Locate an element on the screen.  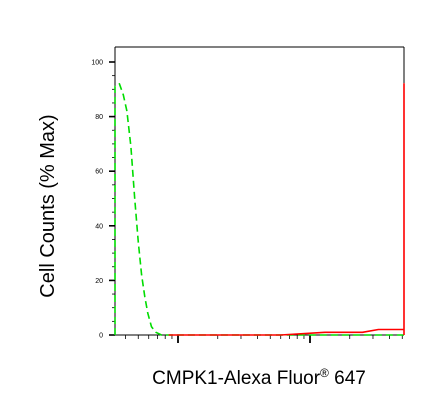
y-axis-title: Cell Counts (% Max) is located at coordinates (48, 205).